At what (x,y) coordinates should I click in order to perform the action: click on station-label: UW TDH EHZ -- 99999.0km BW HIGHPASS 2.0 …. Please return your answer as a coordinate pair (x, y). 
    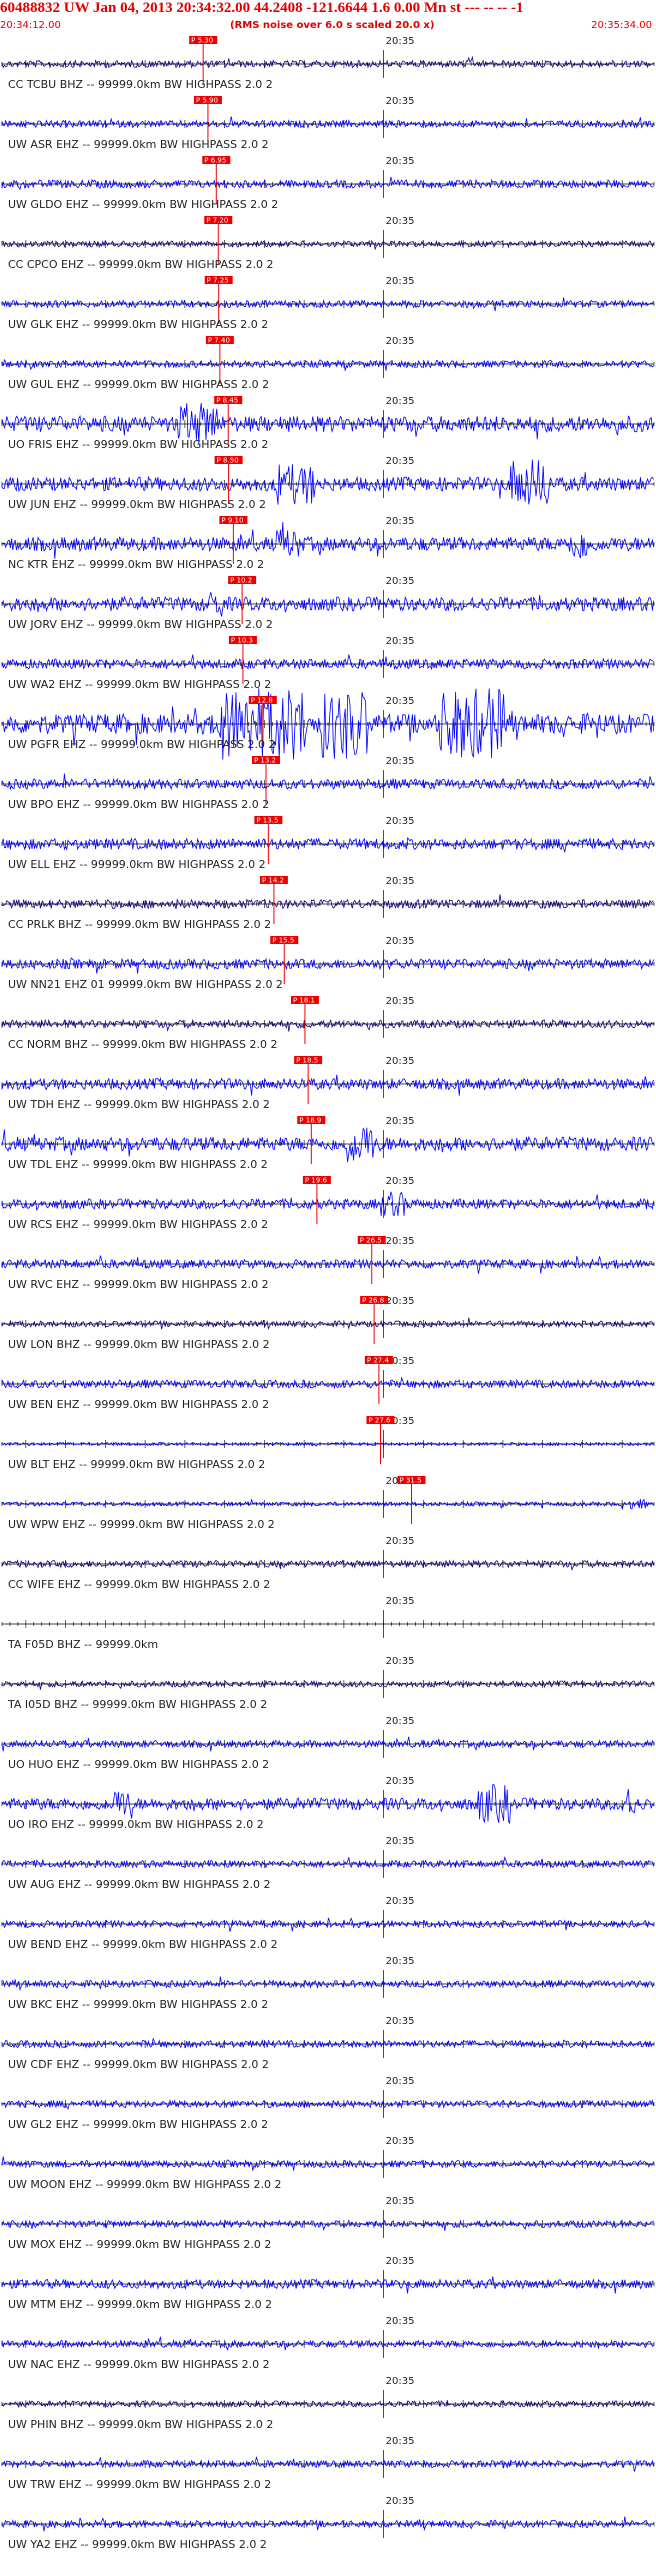
    Looking at the image, I should click on (139, 1104).